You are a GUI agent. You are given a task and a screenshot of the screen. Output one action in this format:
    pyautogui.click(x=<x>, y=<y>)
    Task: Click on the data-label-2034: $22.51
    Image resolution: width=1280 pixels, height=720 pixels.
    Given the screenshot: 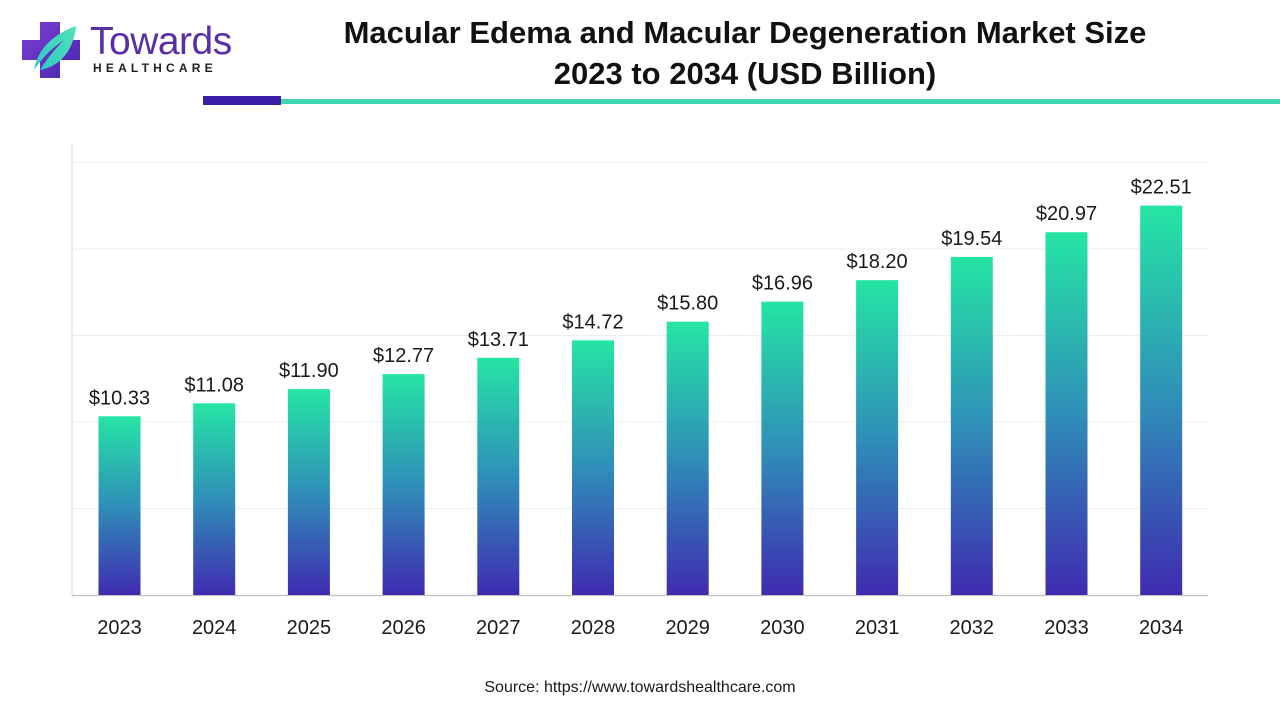 What is the action you would take?
    pyautogui.click(x=1161, y=188)
    